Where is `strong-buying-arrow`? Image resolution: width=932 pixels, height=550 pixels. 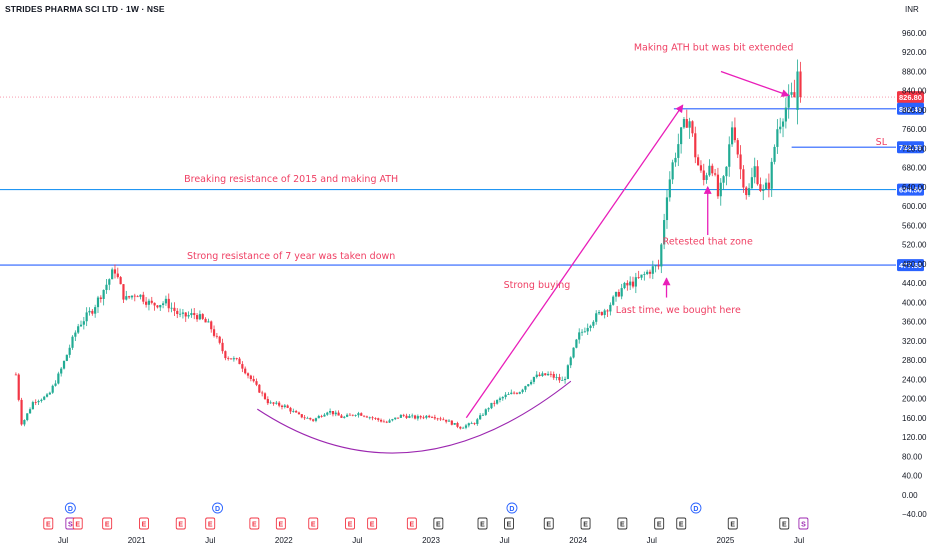
strong-buying-arrow is located at coordinates (574, 261).